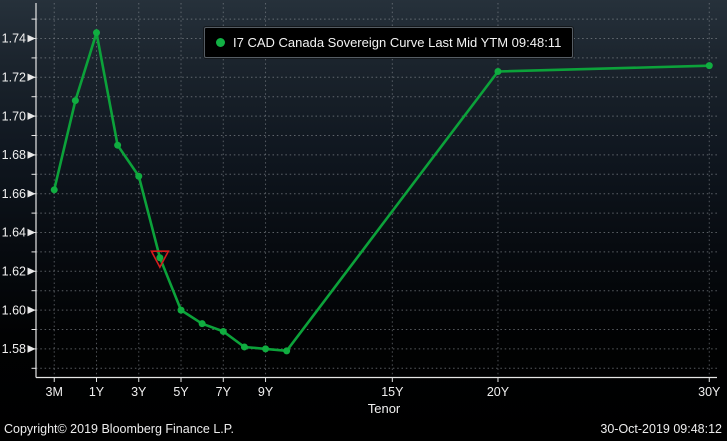  I want to click on svg-text: 1.62, so click(14, 272).